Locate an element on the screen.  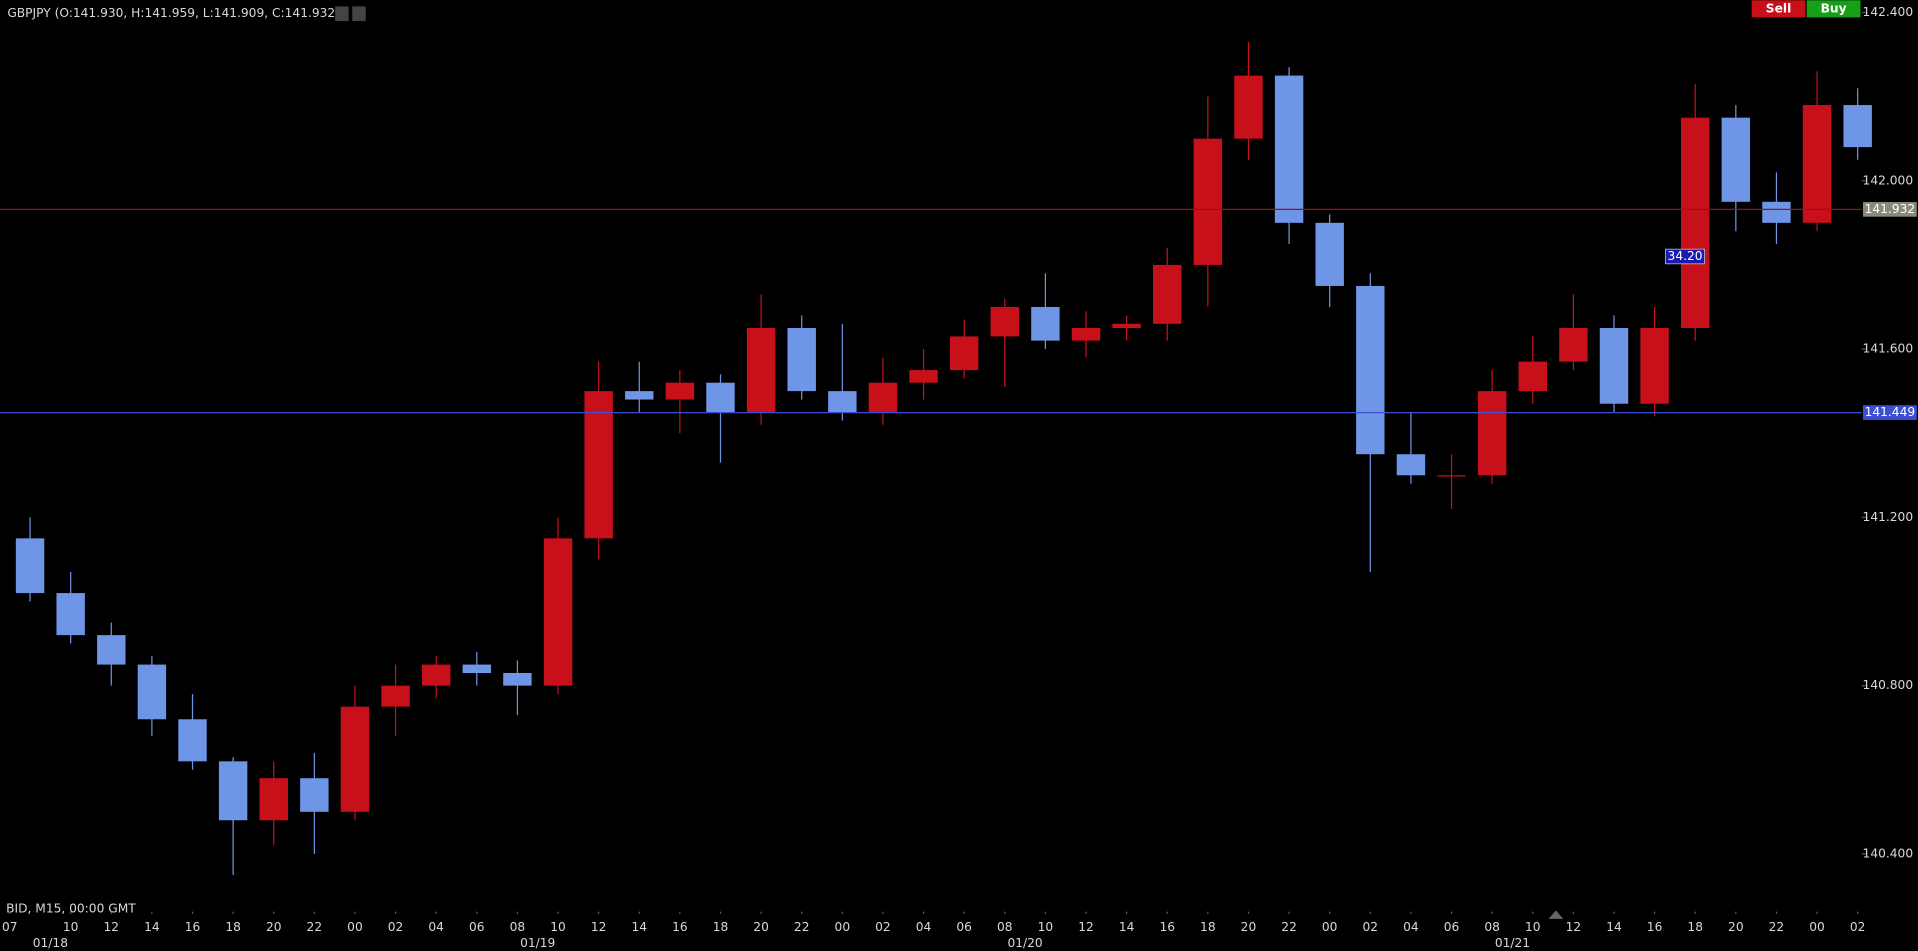
annotation-label: 34.20 is located at coordinates (1685, 256).